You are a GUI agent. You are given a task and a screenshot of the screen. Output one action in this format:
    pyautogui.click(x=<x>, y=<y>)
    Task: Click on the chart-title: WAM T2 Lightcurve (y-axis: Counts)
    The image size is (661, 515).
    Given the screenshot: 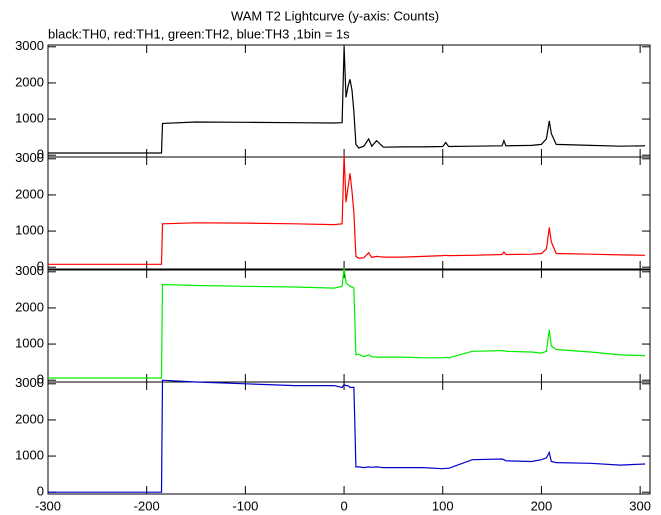 What is the action you would take?
    pyautogui.click(x=335, y=15)
    